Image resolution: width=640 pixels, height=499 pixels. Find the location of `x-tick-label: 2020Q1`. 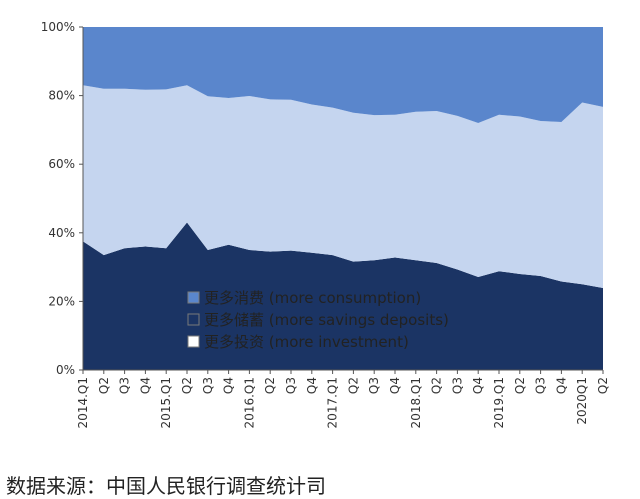

x-tick-label: 2020Q1 is located at coordinates (582, 401).